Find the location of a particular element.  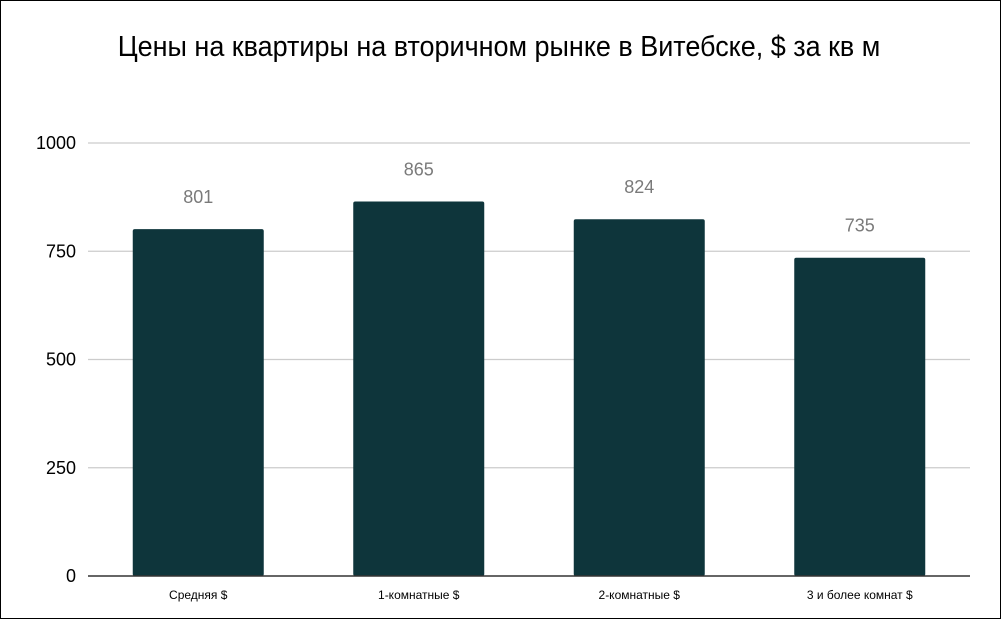

x-tick-label: 3 и более комнат $ is located at coordinates (860, 595).